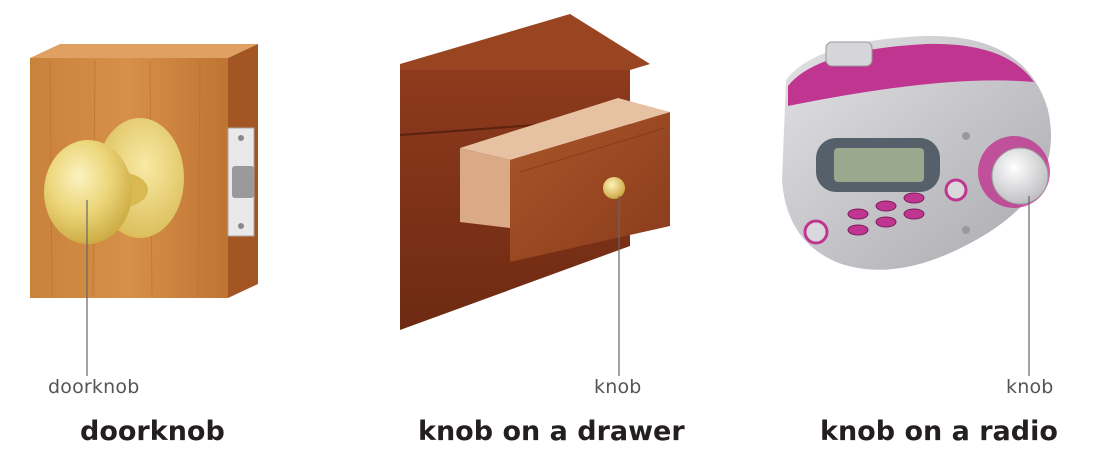 The image size is (1104, 476). Describe the element at coordinates (614, 188) in the screenshot. I see `drawer-knob-icon` at that location.